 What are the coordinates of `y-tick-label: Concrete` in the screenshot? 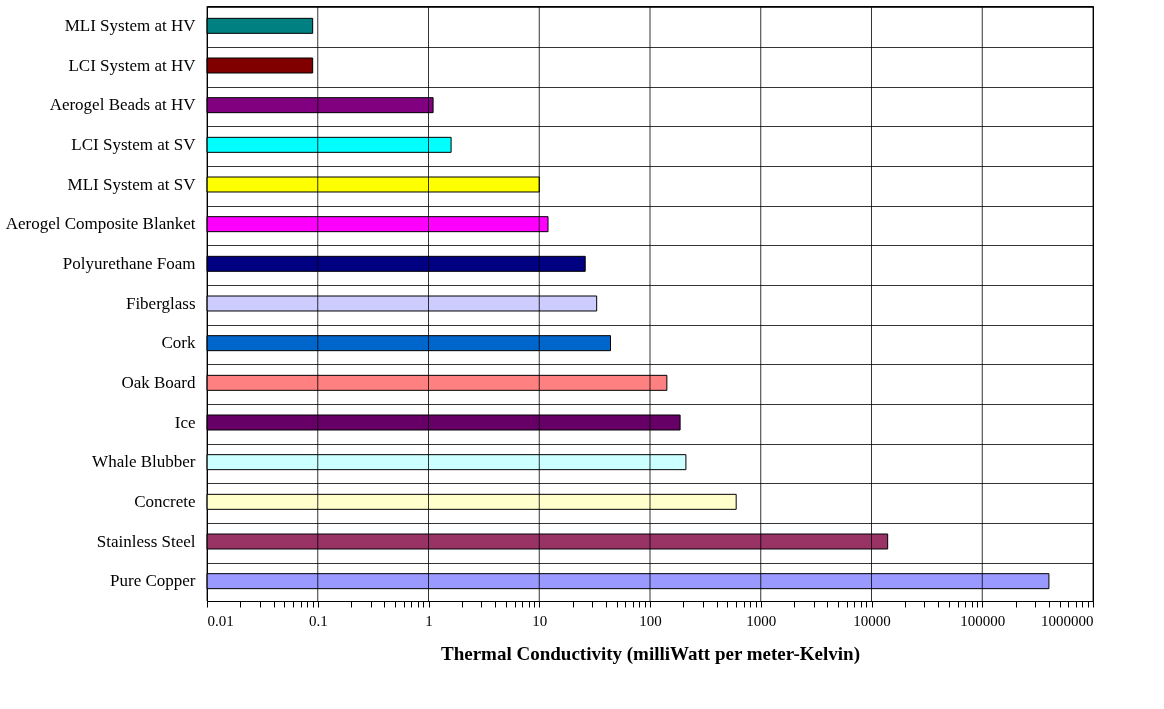 It's located at (165, 501).